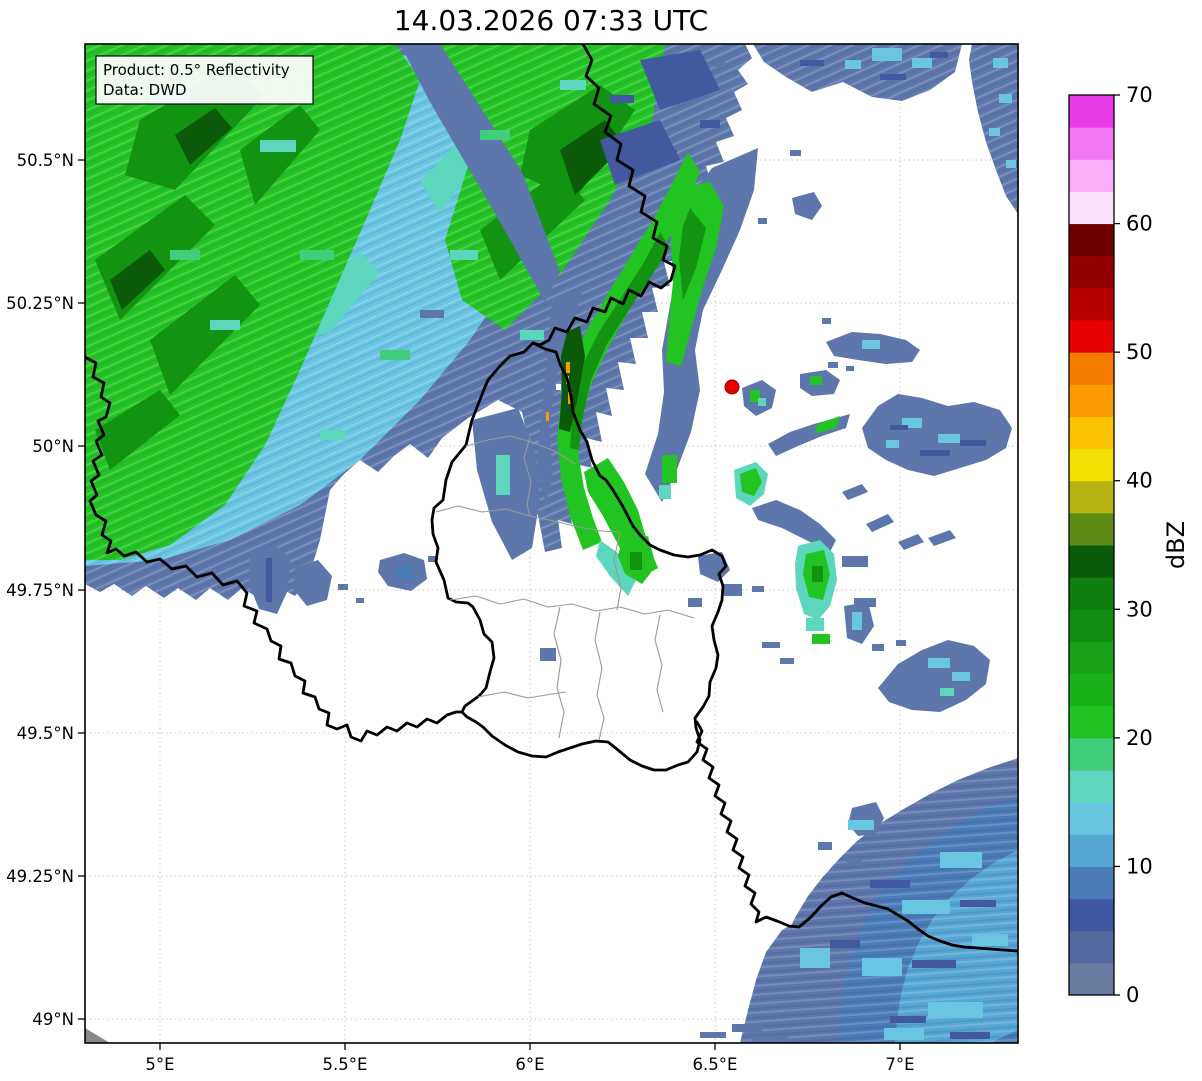  I want to click on colorbar-tick-label: 60, so click(1139, 224).